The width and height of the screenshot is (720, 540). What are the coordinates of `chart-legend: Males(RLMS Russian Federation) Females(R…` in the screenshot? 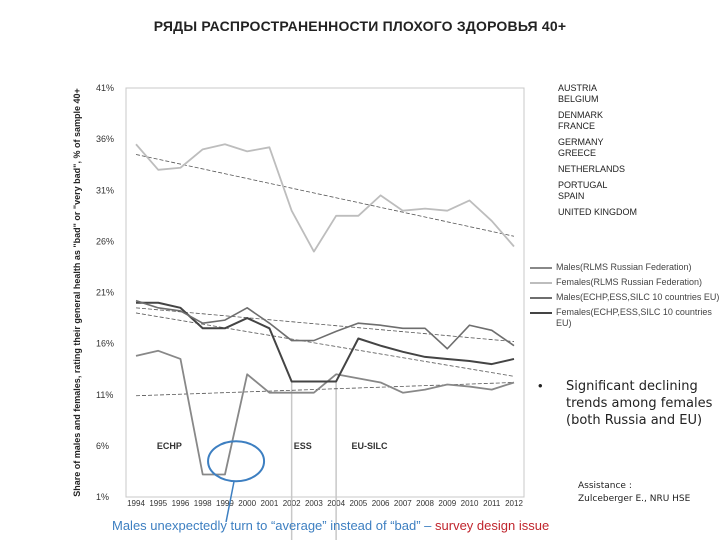 It's located at (625, 297).